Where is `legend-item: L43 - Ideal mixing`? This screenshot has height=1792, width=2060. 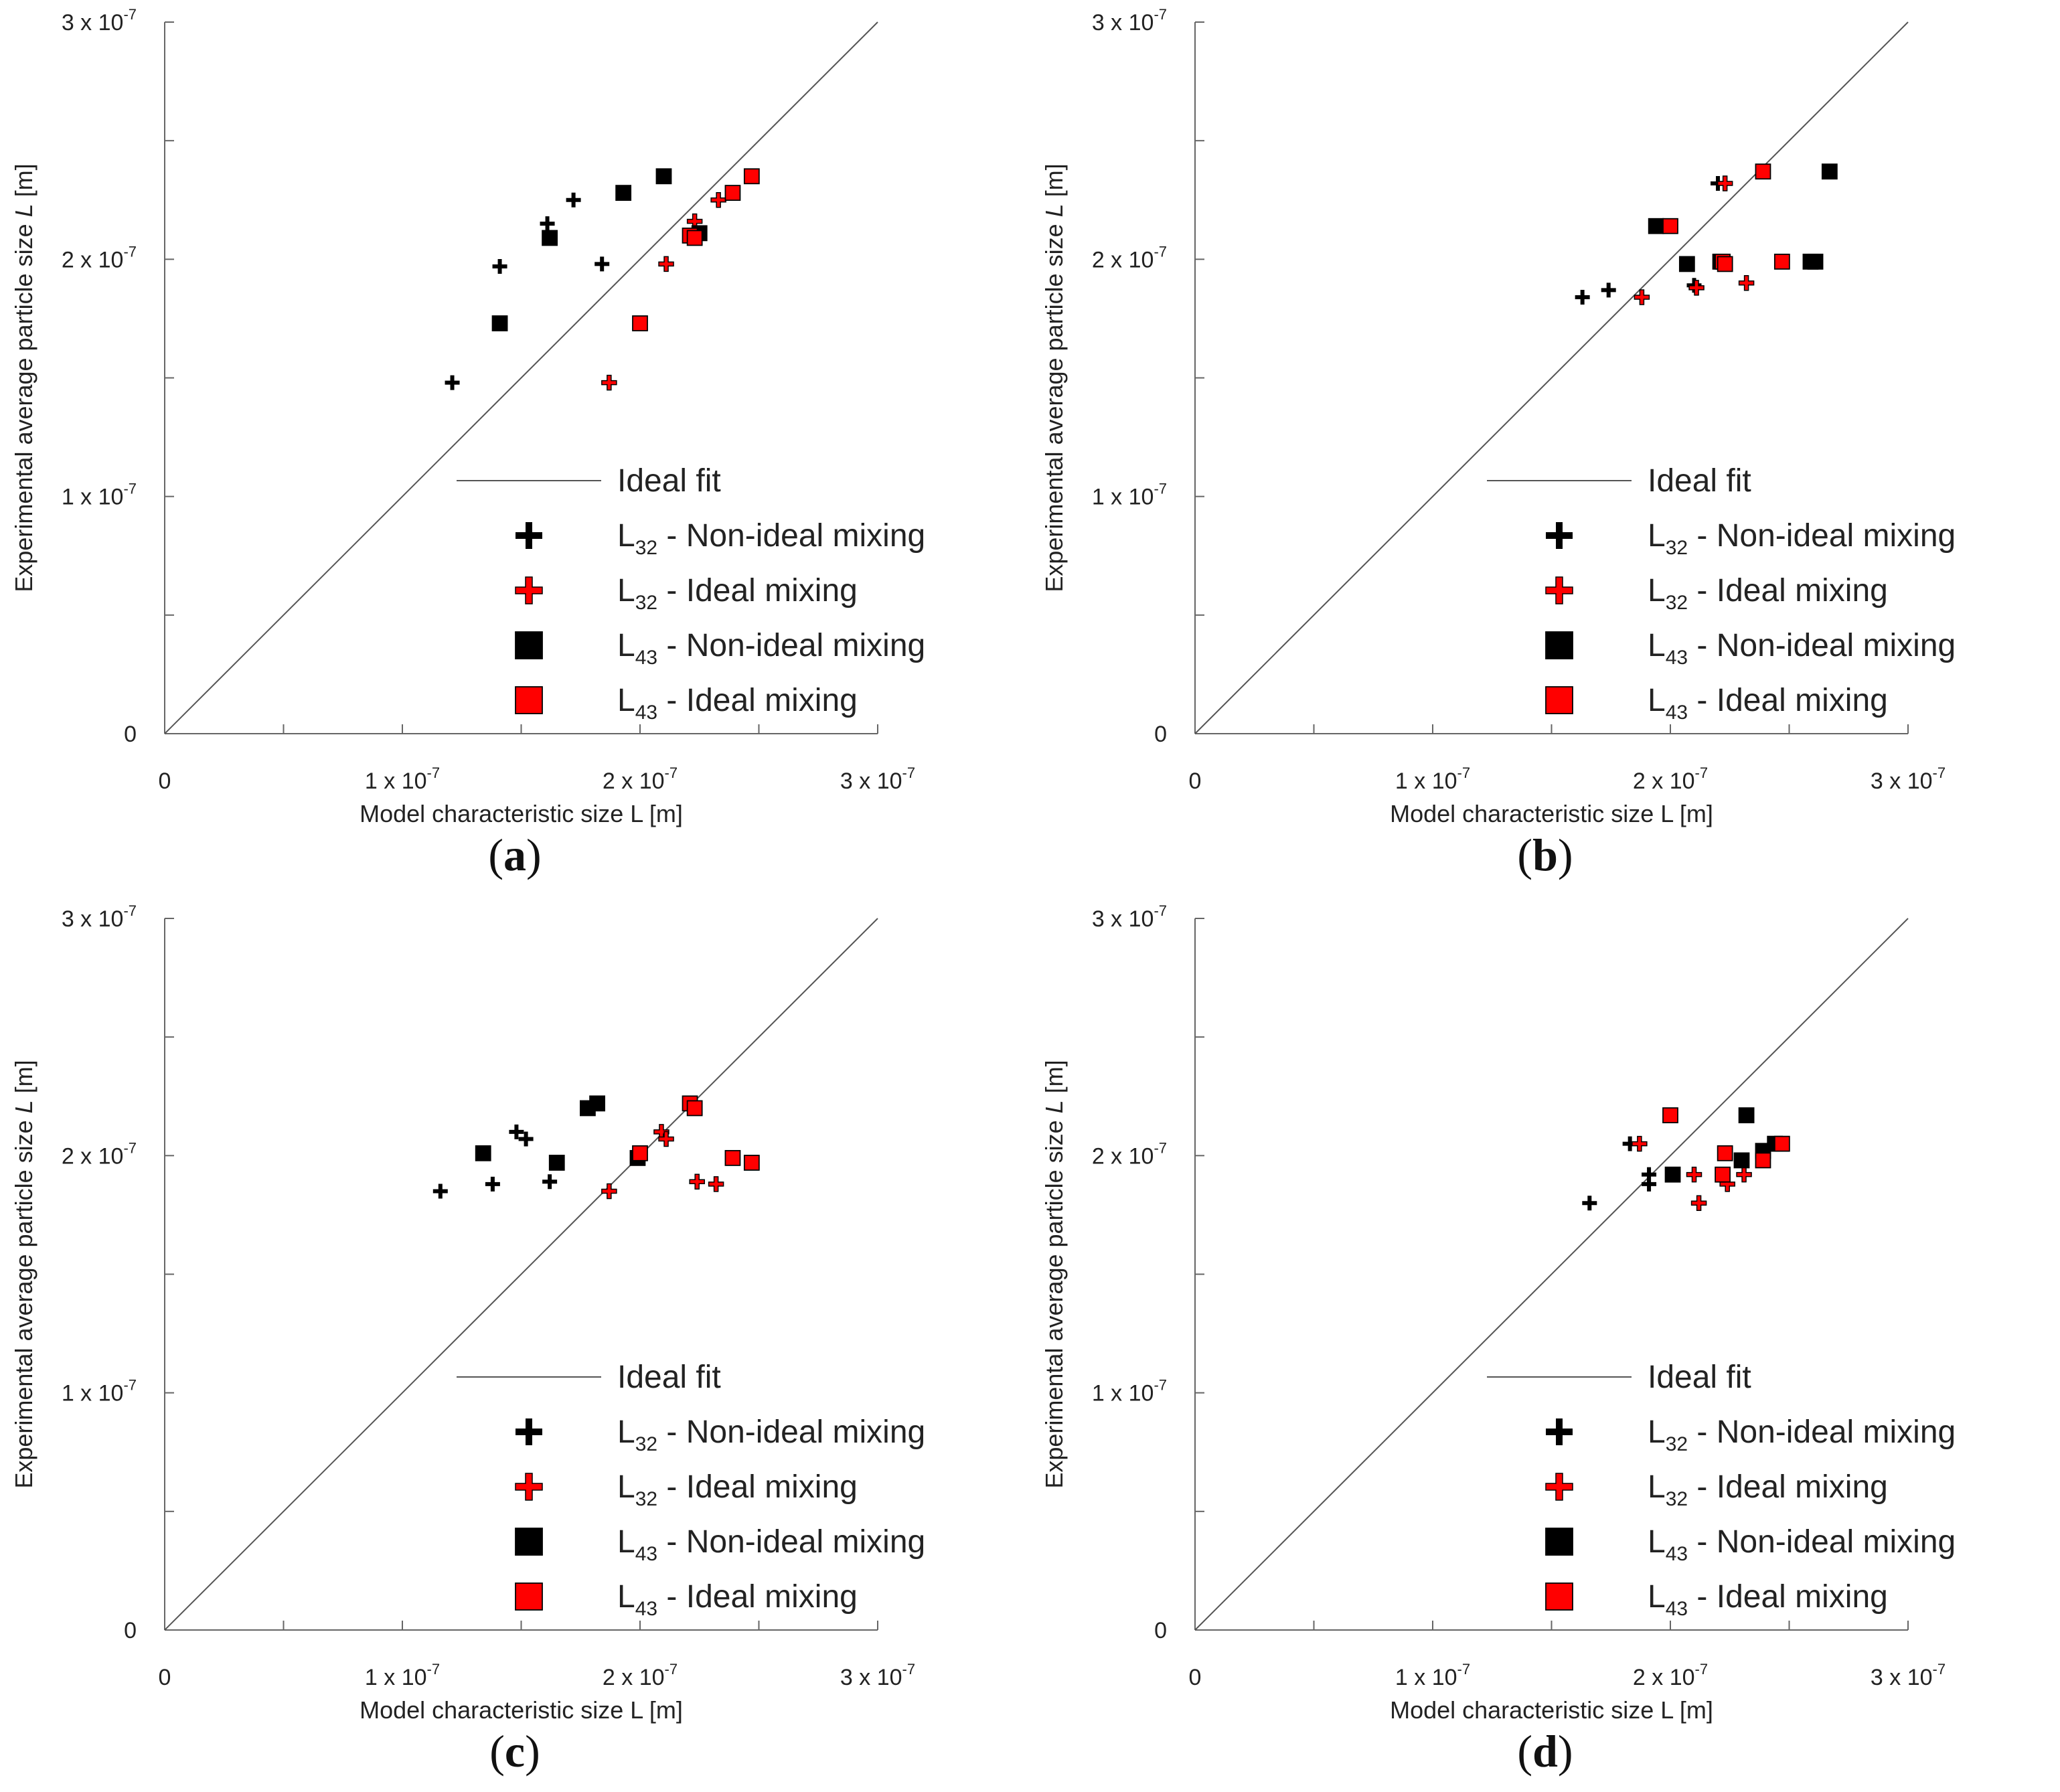
legend-item: L43 - Ideal mixing is located at coordinates (686, 703).